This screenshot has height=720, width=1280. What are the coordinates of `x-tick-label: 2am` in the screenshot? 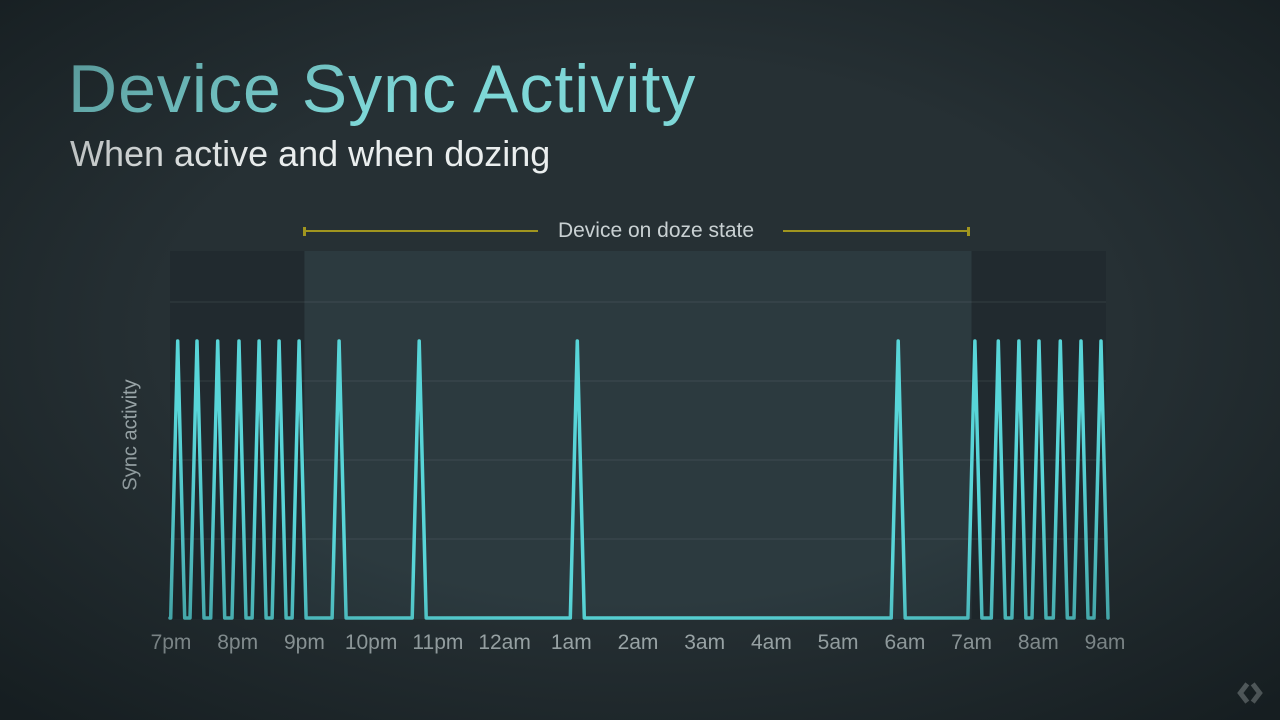 It's located at (638, 642).